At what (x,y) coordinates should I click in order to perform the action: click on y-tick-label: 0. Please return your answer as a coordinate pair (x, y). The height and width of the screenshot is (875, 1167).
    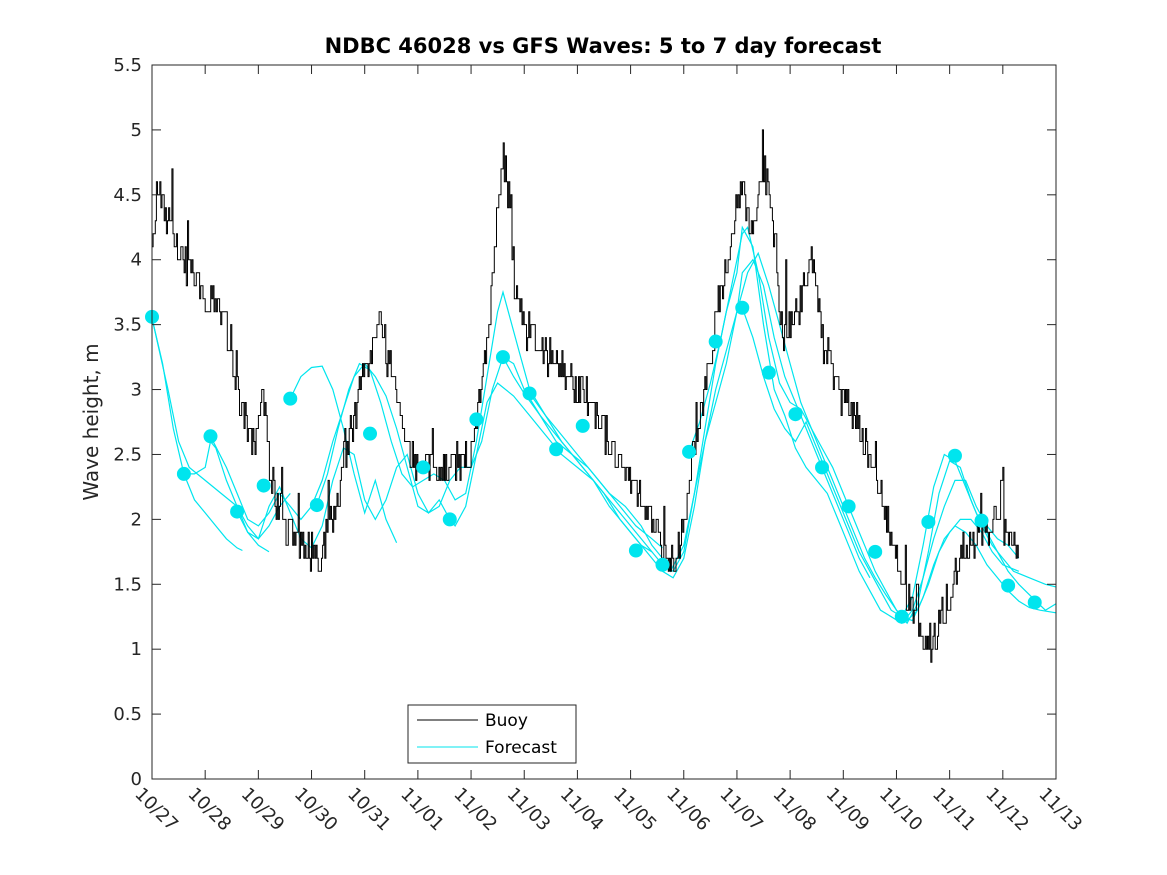
    Looking at the image, I should click on (136, 779).